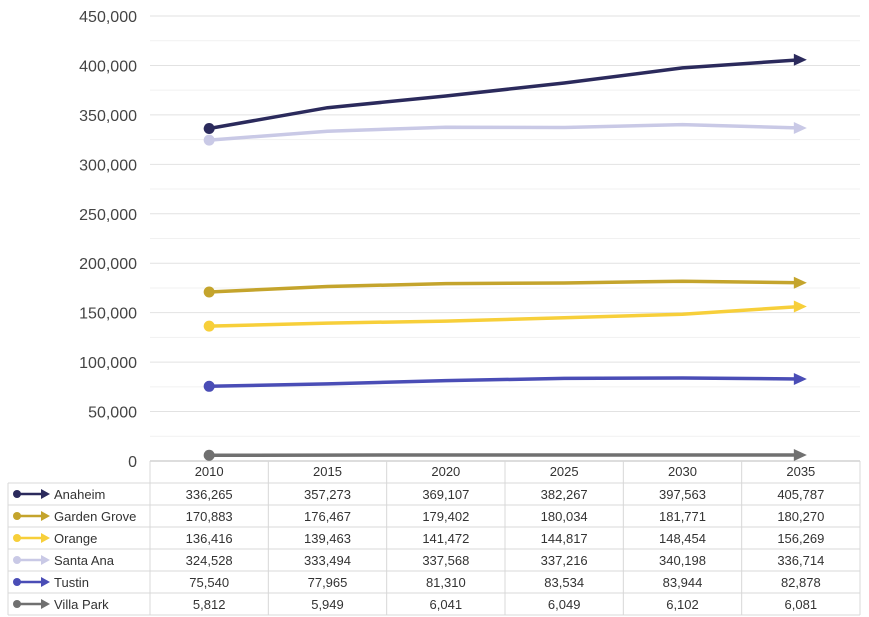  Describe the element at coordinates (682, 604) in the screenshot. I see `table-cell: 6,102` at that location.